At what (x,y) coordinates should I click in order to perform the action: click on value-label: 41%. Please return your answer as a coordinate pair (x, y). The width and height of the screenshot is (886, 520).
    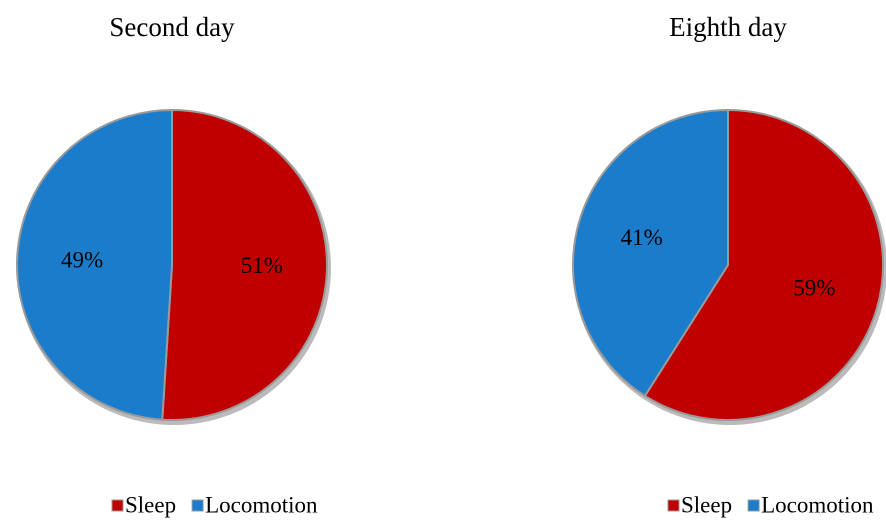
    Looking at the image, I should click on (642, 237).